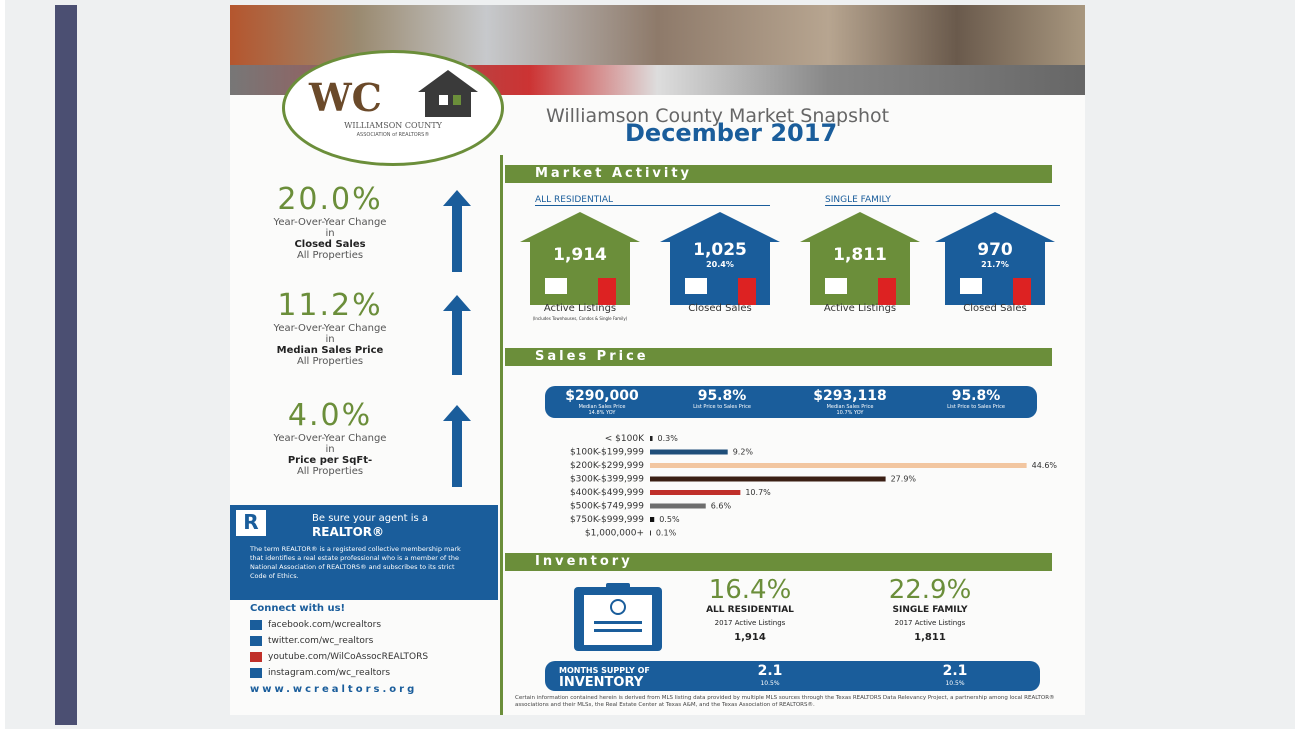 The height and width of the screenshot is (729, 1295). What do you see at coordinates (930, 637) in the screenshot?
I see `inventory-count: 1,811` at bounding box center [930, 637].